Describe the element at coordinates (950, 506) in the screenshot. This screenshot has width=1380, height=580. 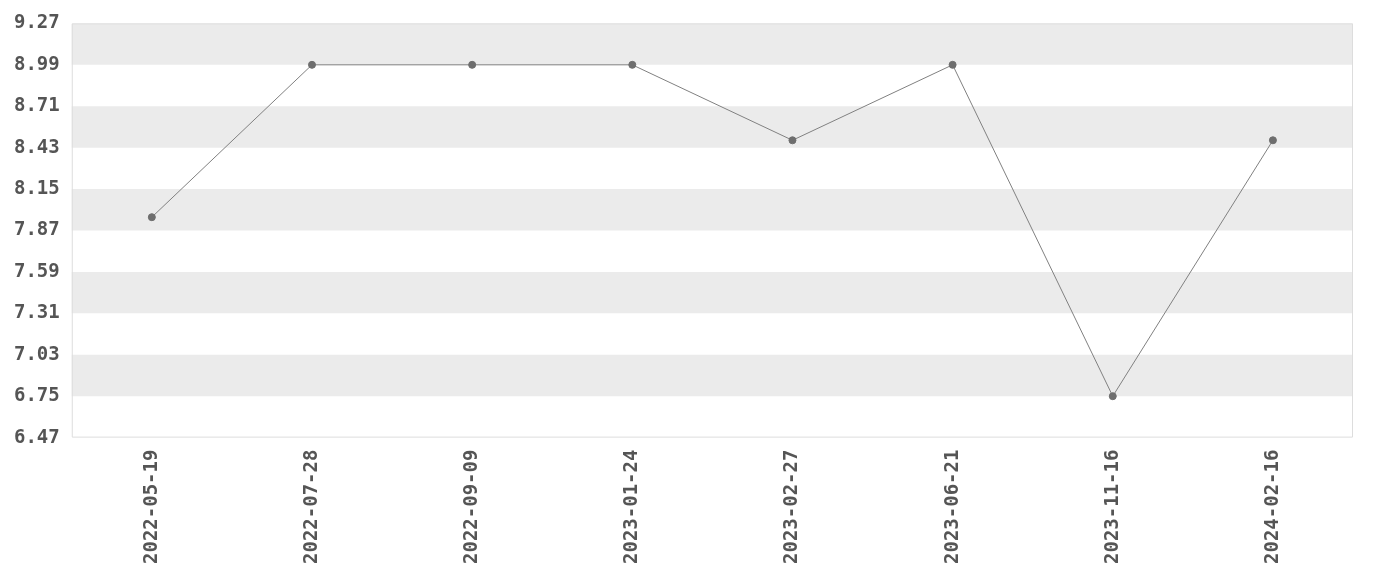
I see `x-tick-label: 2023-06-21` at that location.